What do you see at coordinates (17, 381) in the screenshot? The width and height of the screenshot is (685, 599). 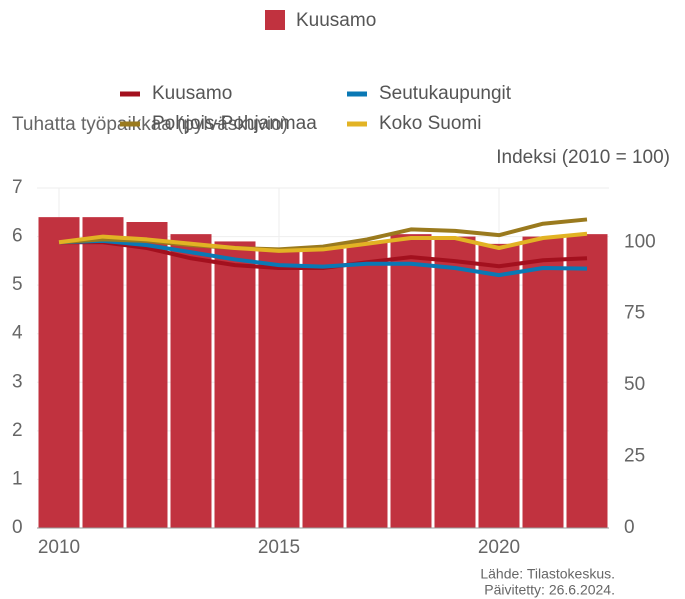 I see `y-tick-label: 3` at bounding box center [17, 381].